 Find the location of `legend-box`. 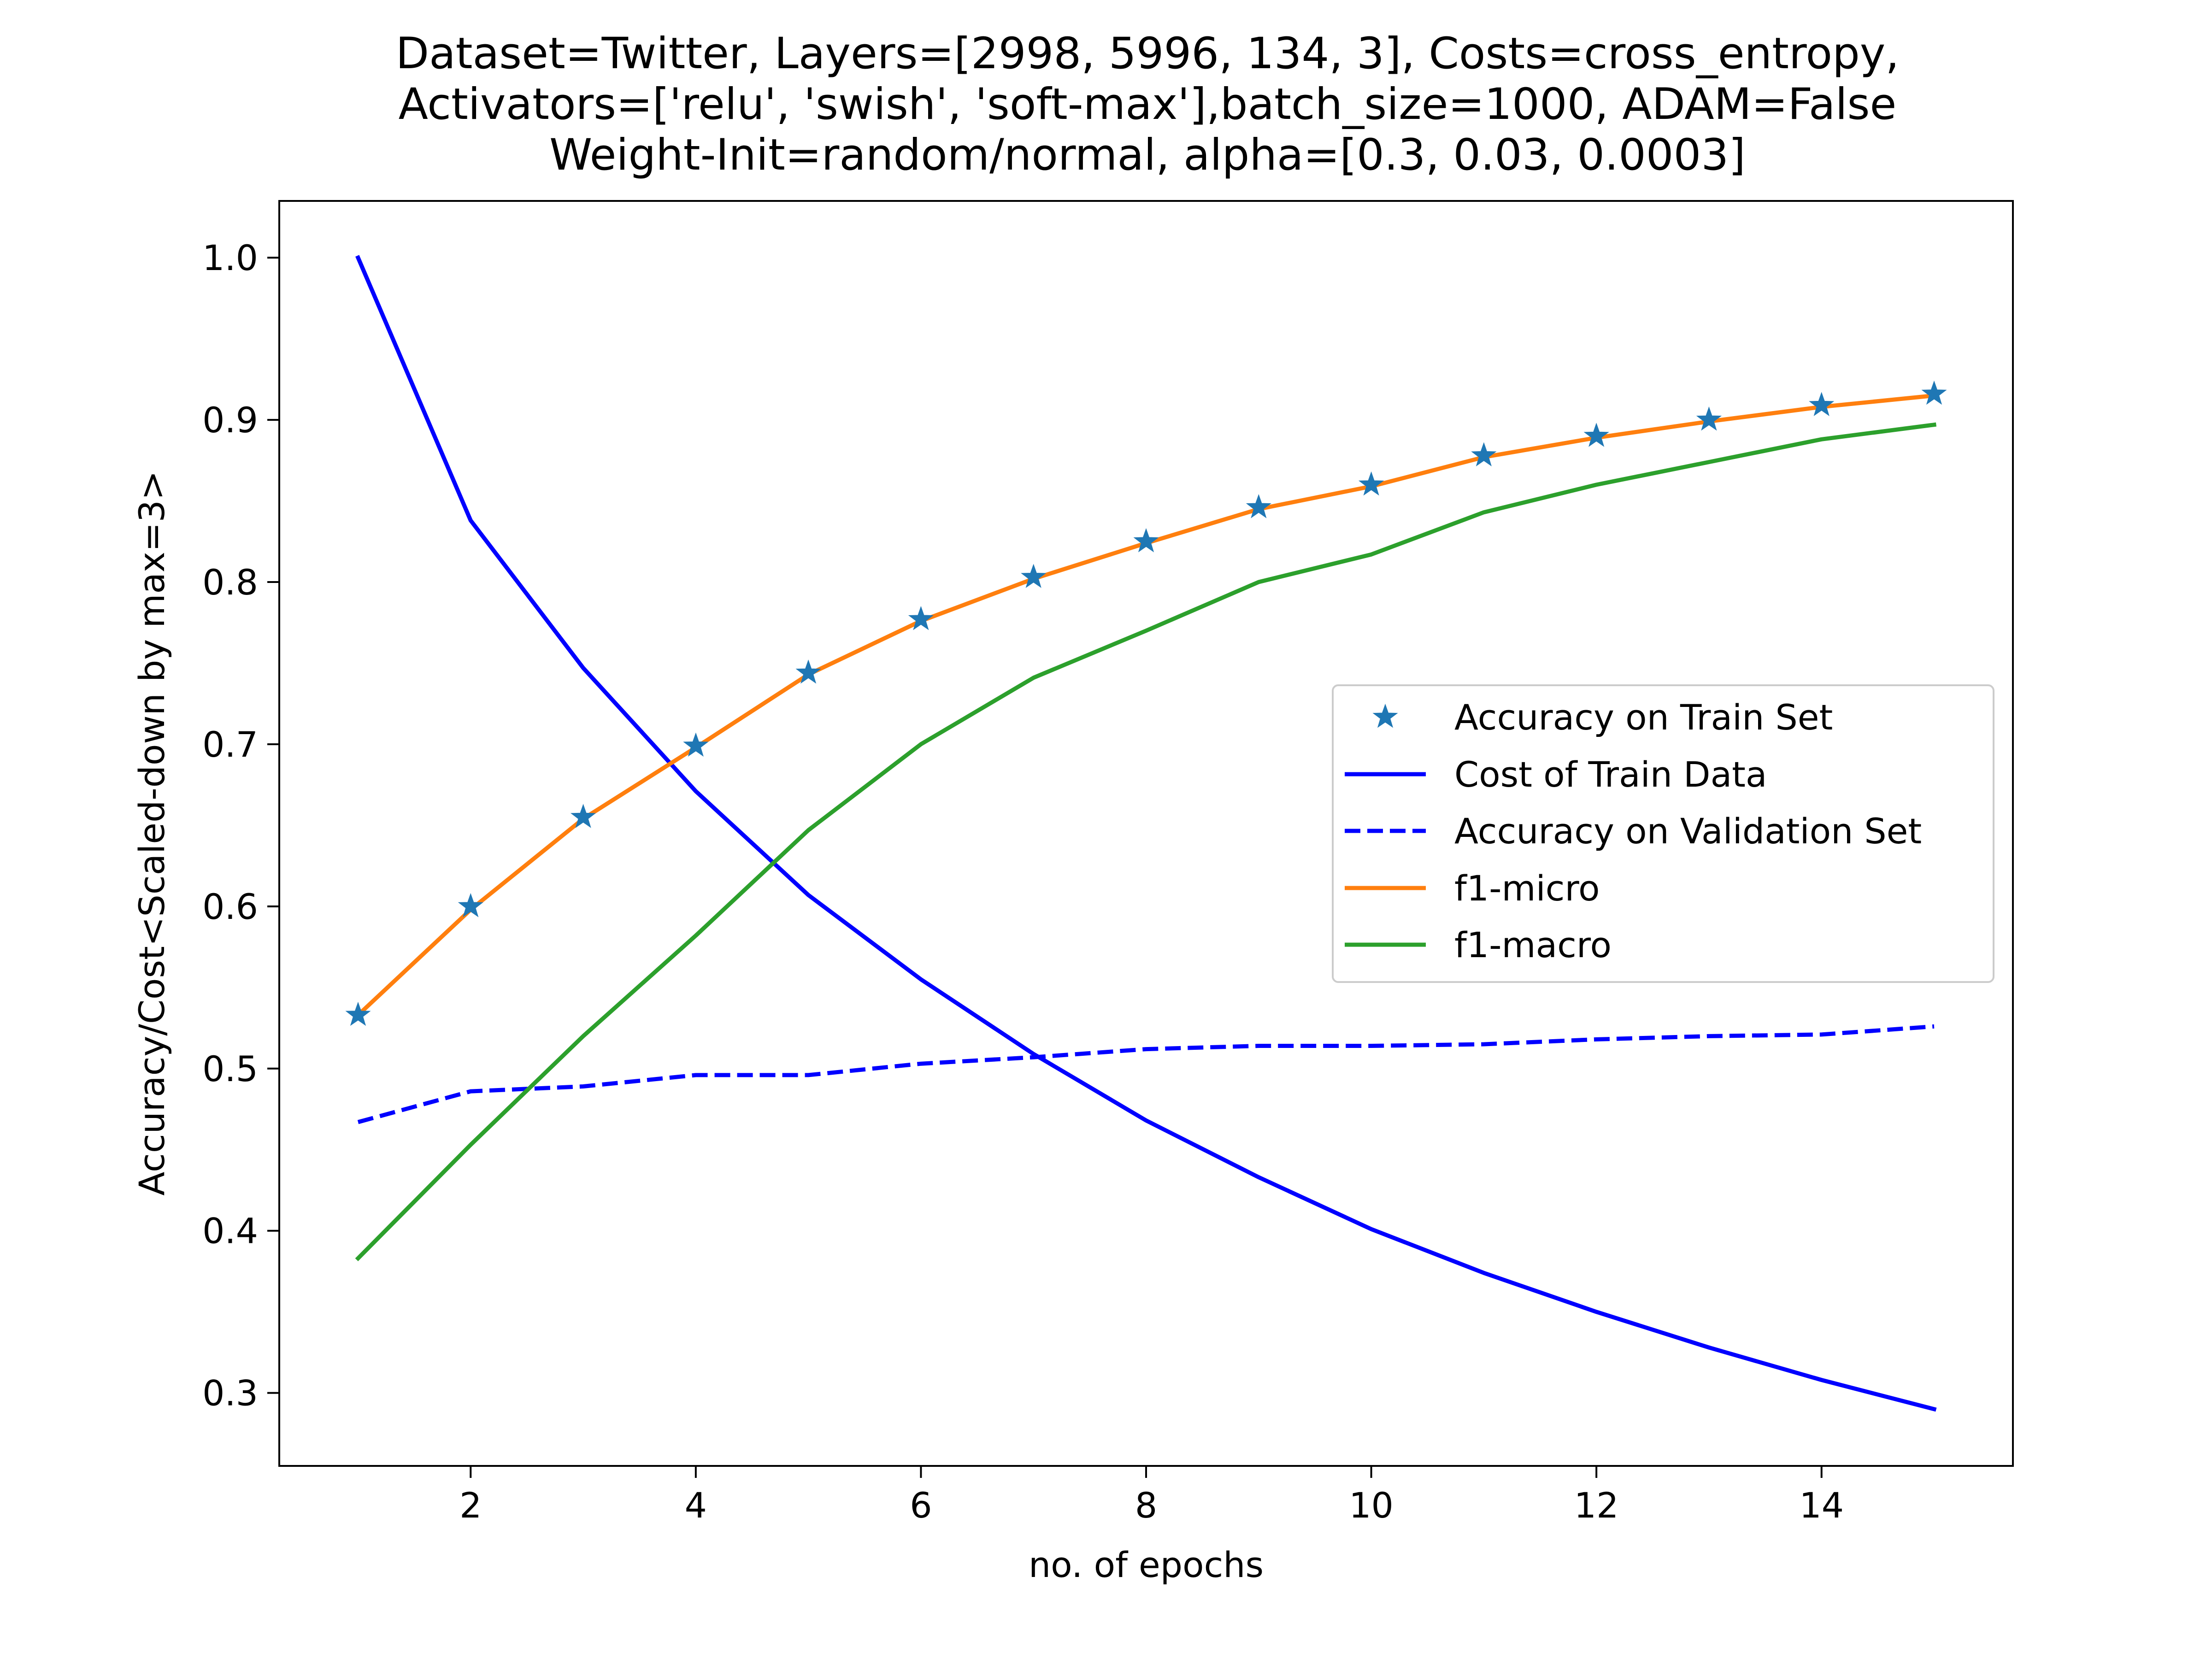

legend-box is located at coordinates (1663, 833).